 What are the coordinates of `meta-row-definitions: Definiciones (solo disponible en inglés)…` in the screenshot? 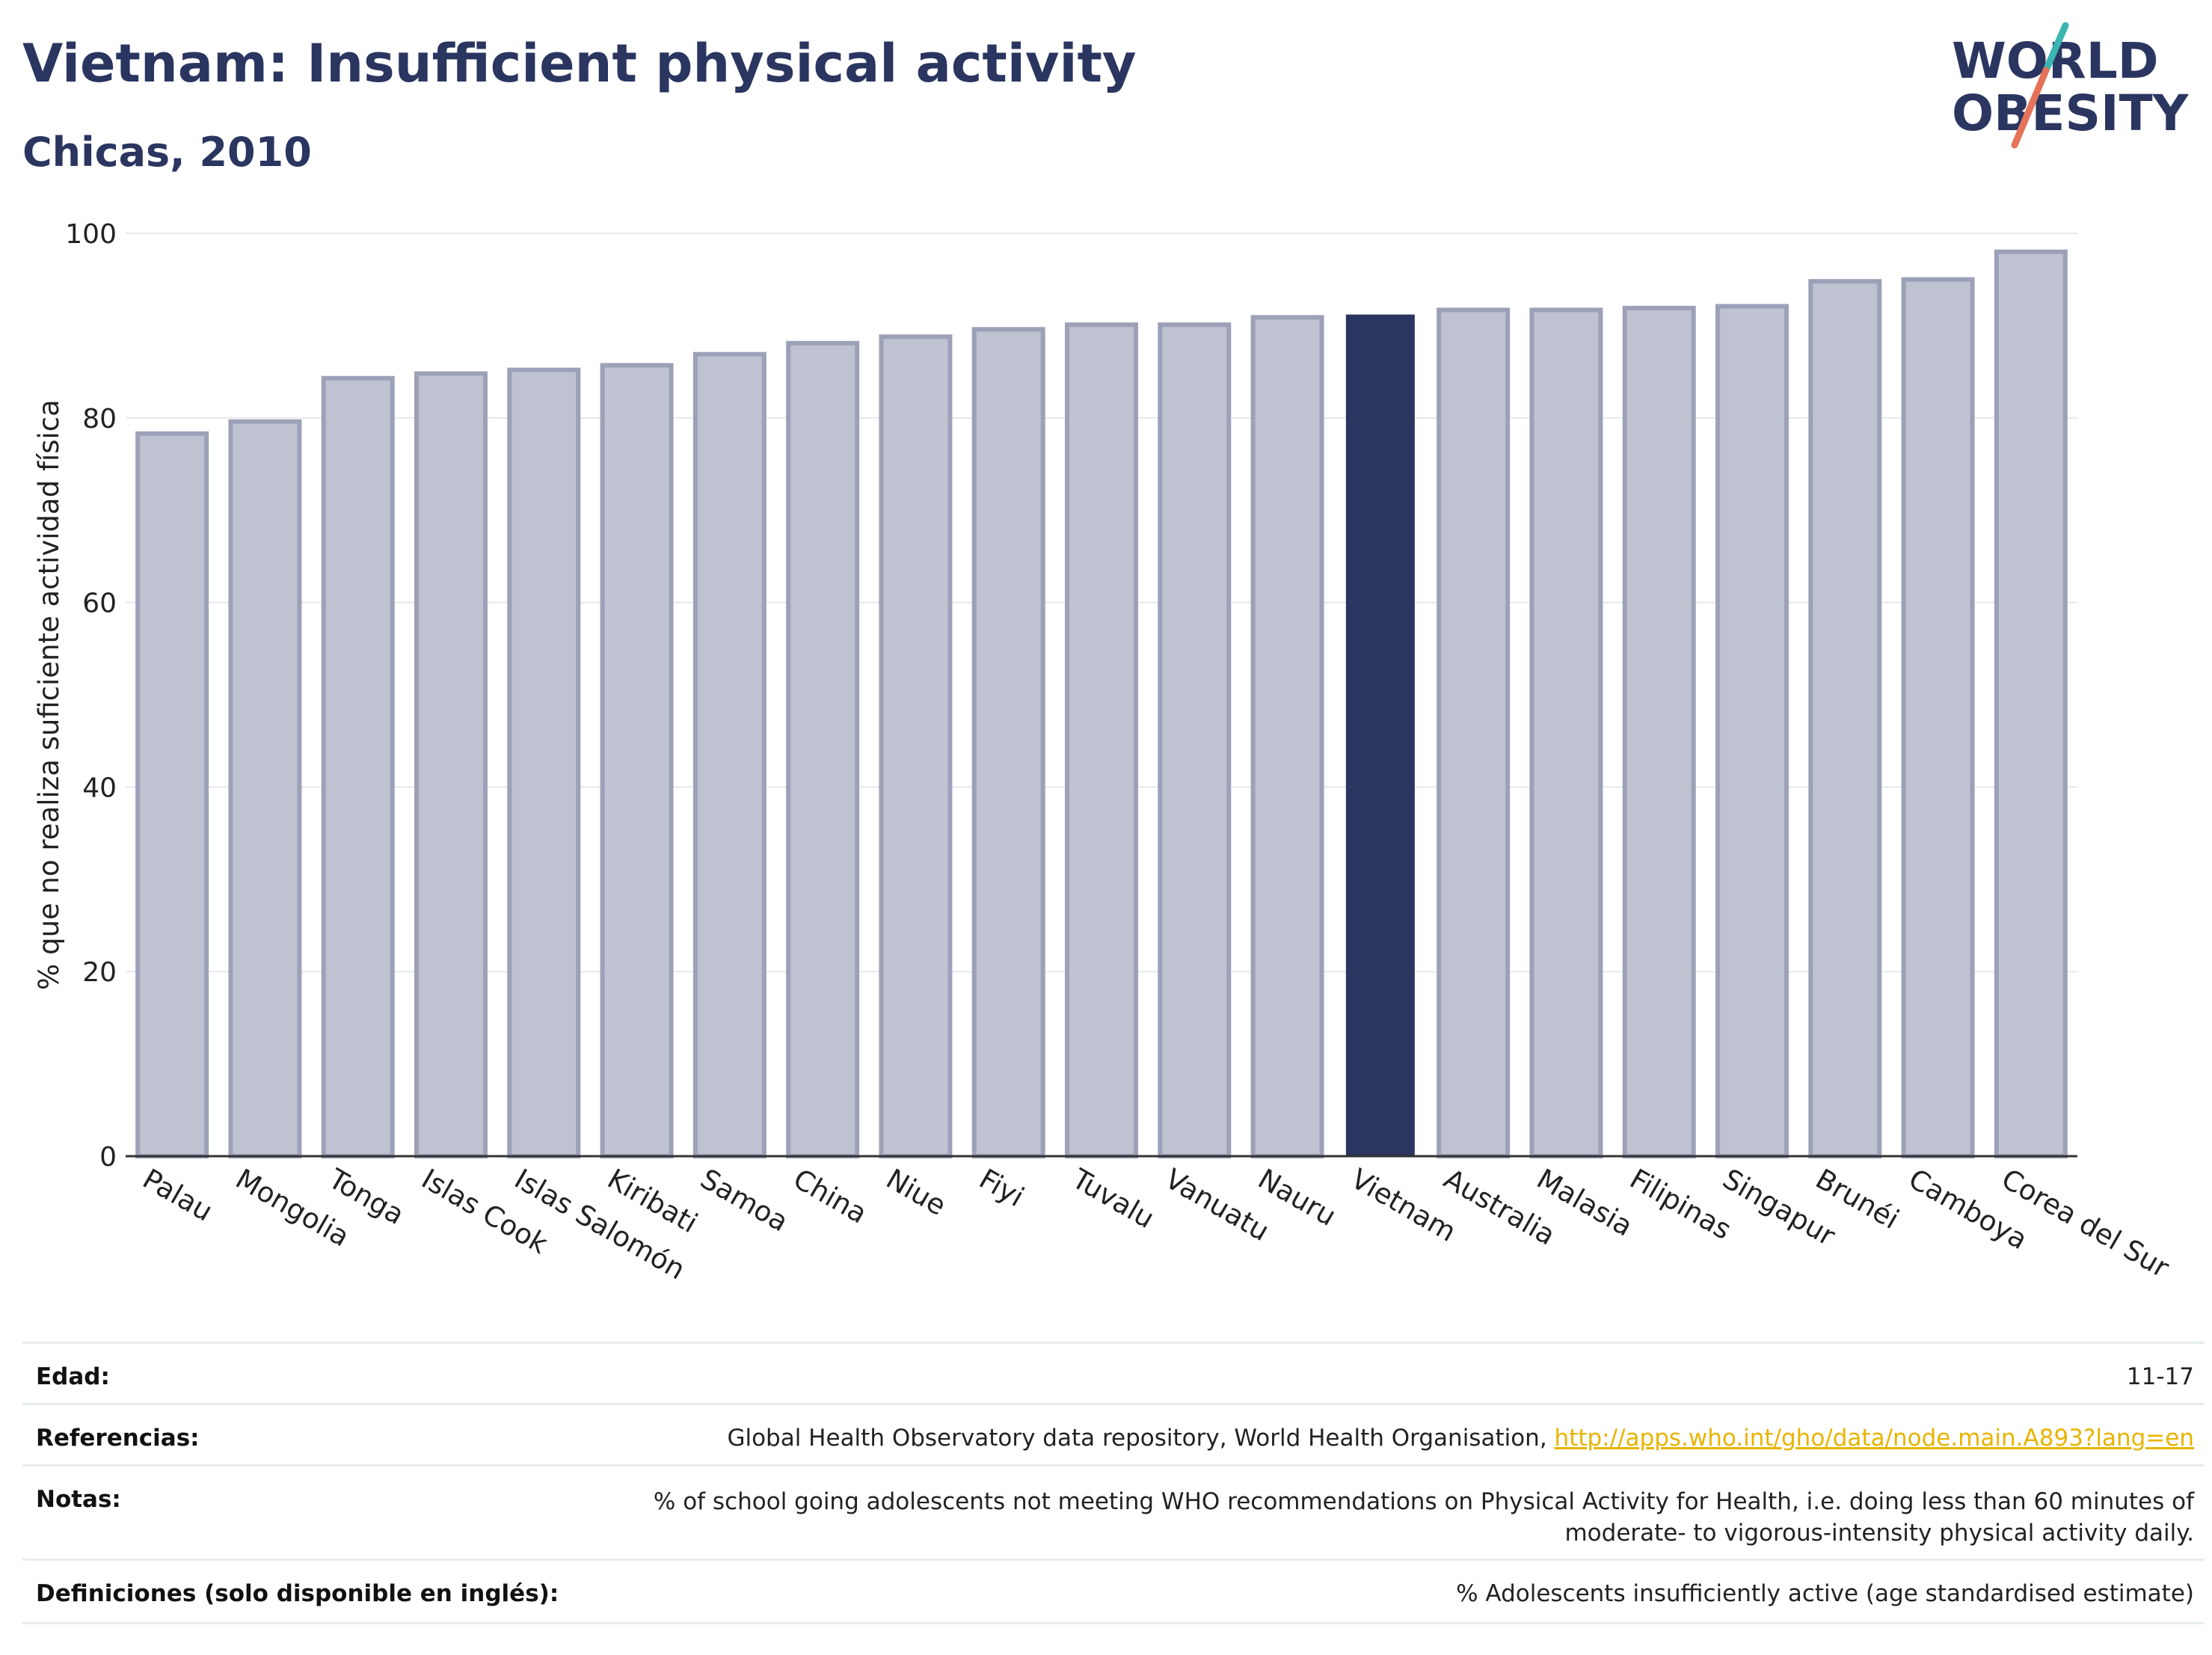 It's located at (1113, 1591).